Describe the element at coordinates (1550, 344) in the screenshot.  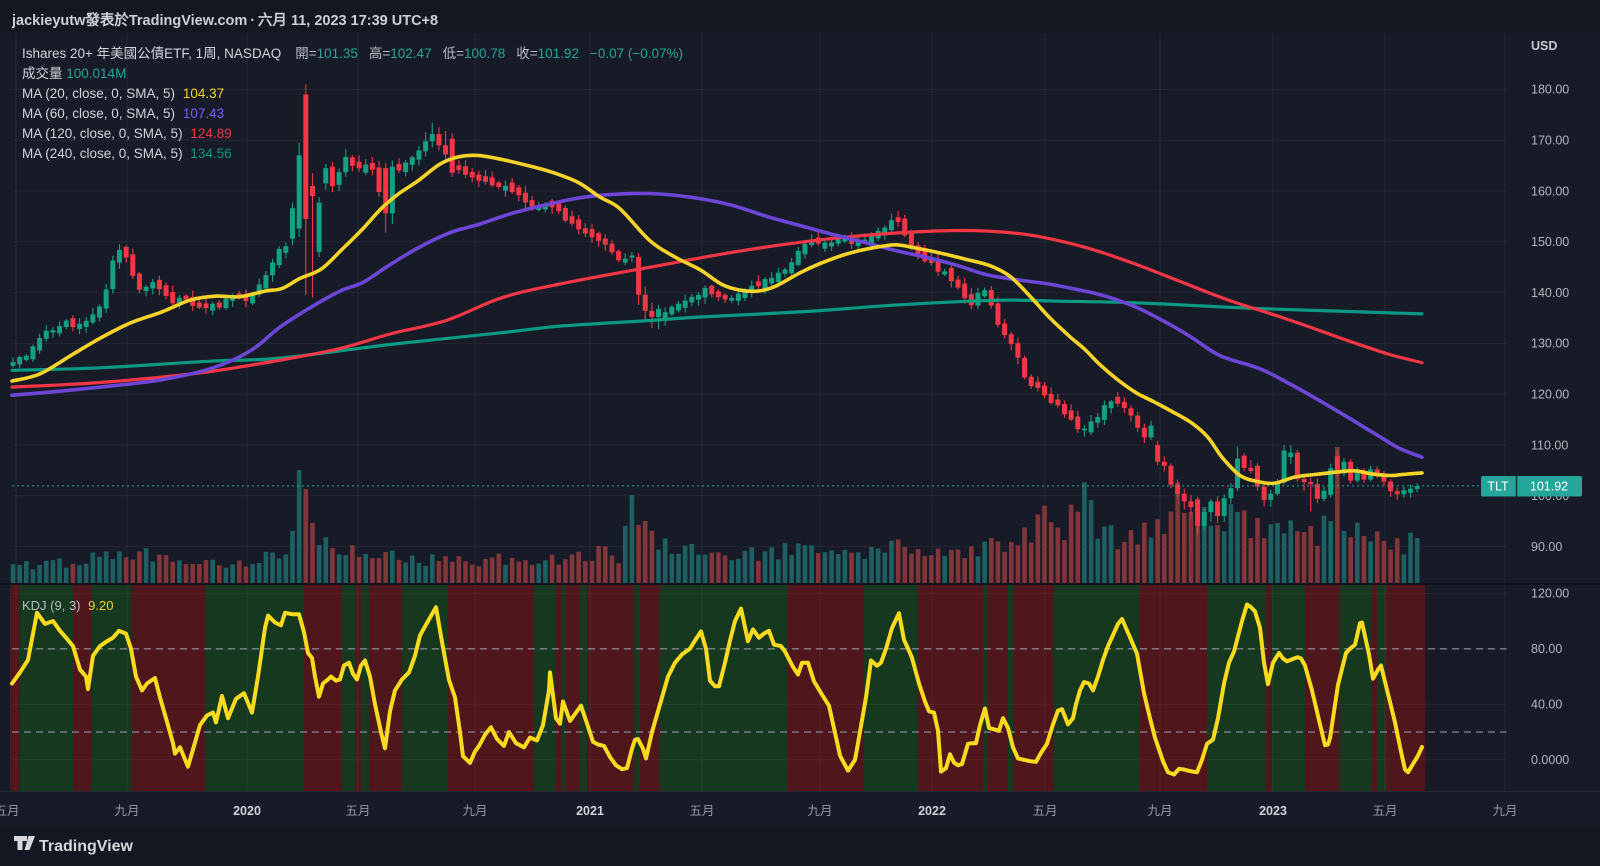
I see `svg-text: 130.00` at that location.